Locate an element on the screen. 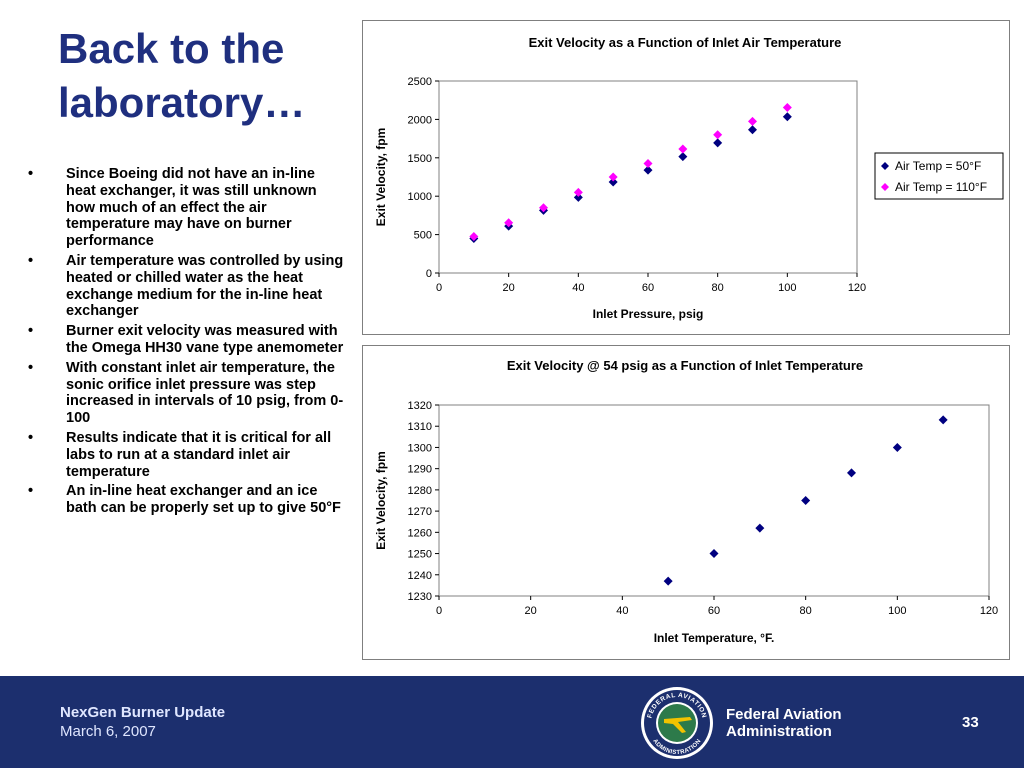  y-tick-label: 1270 is located at coordinates (420, 512).